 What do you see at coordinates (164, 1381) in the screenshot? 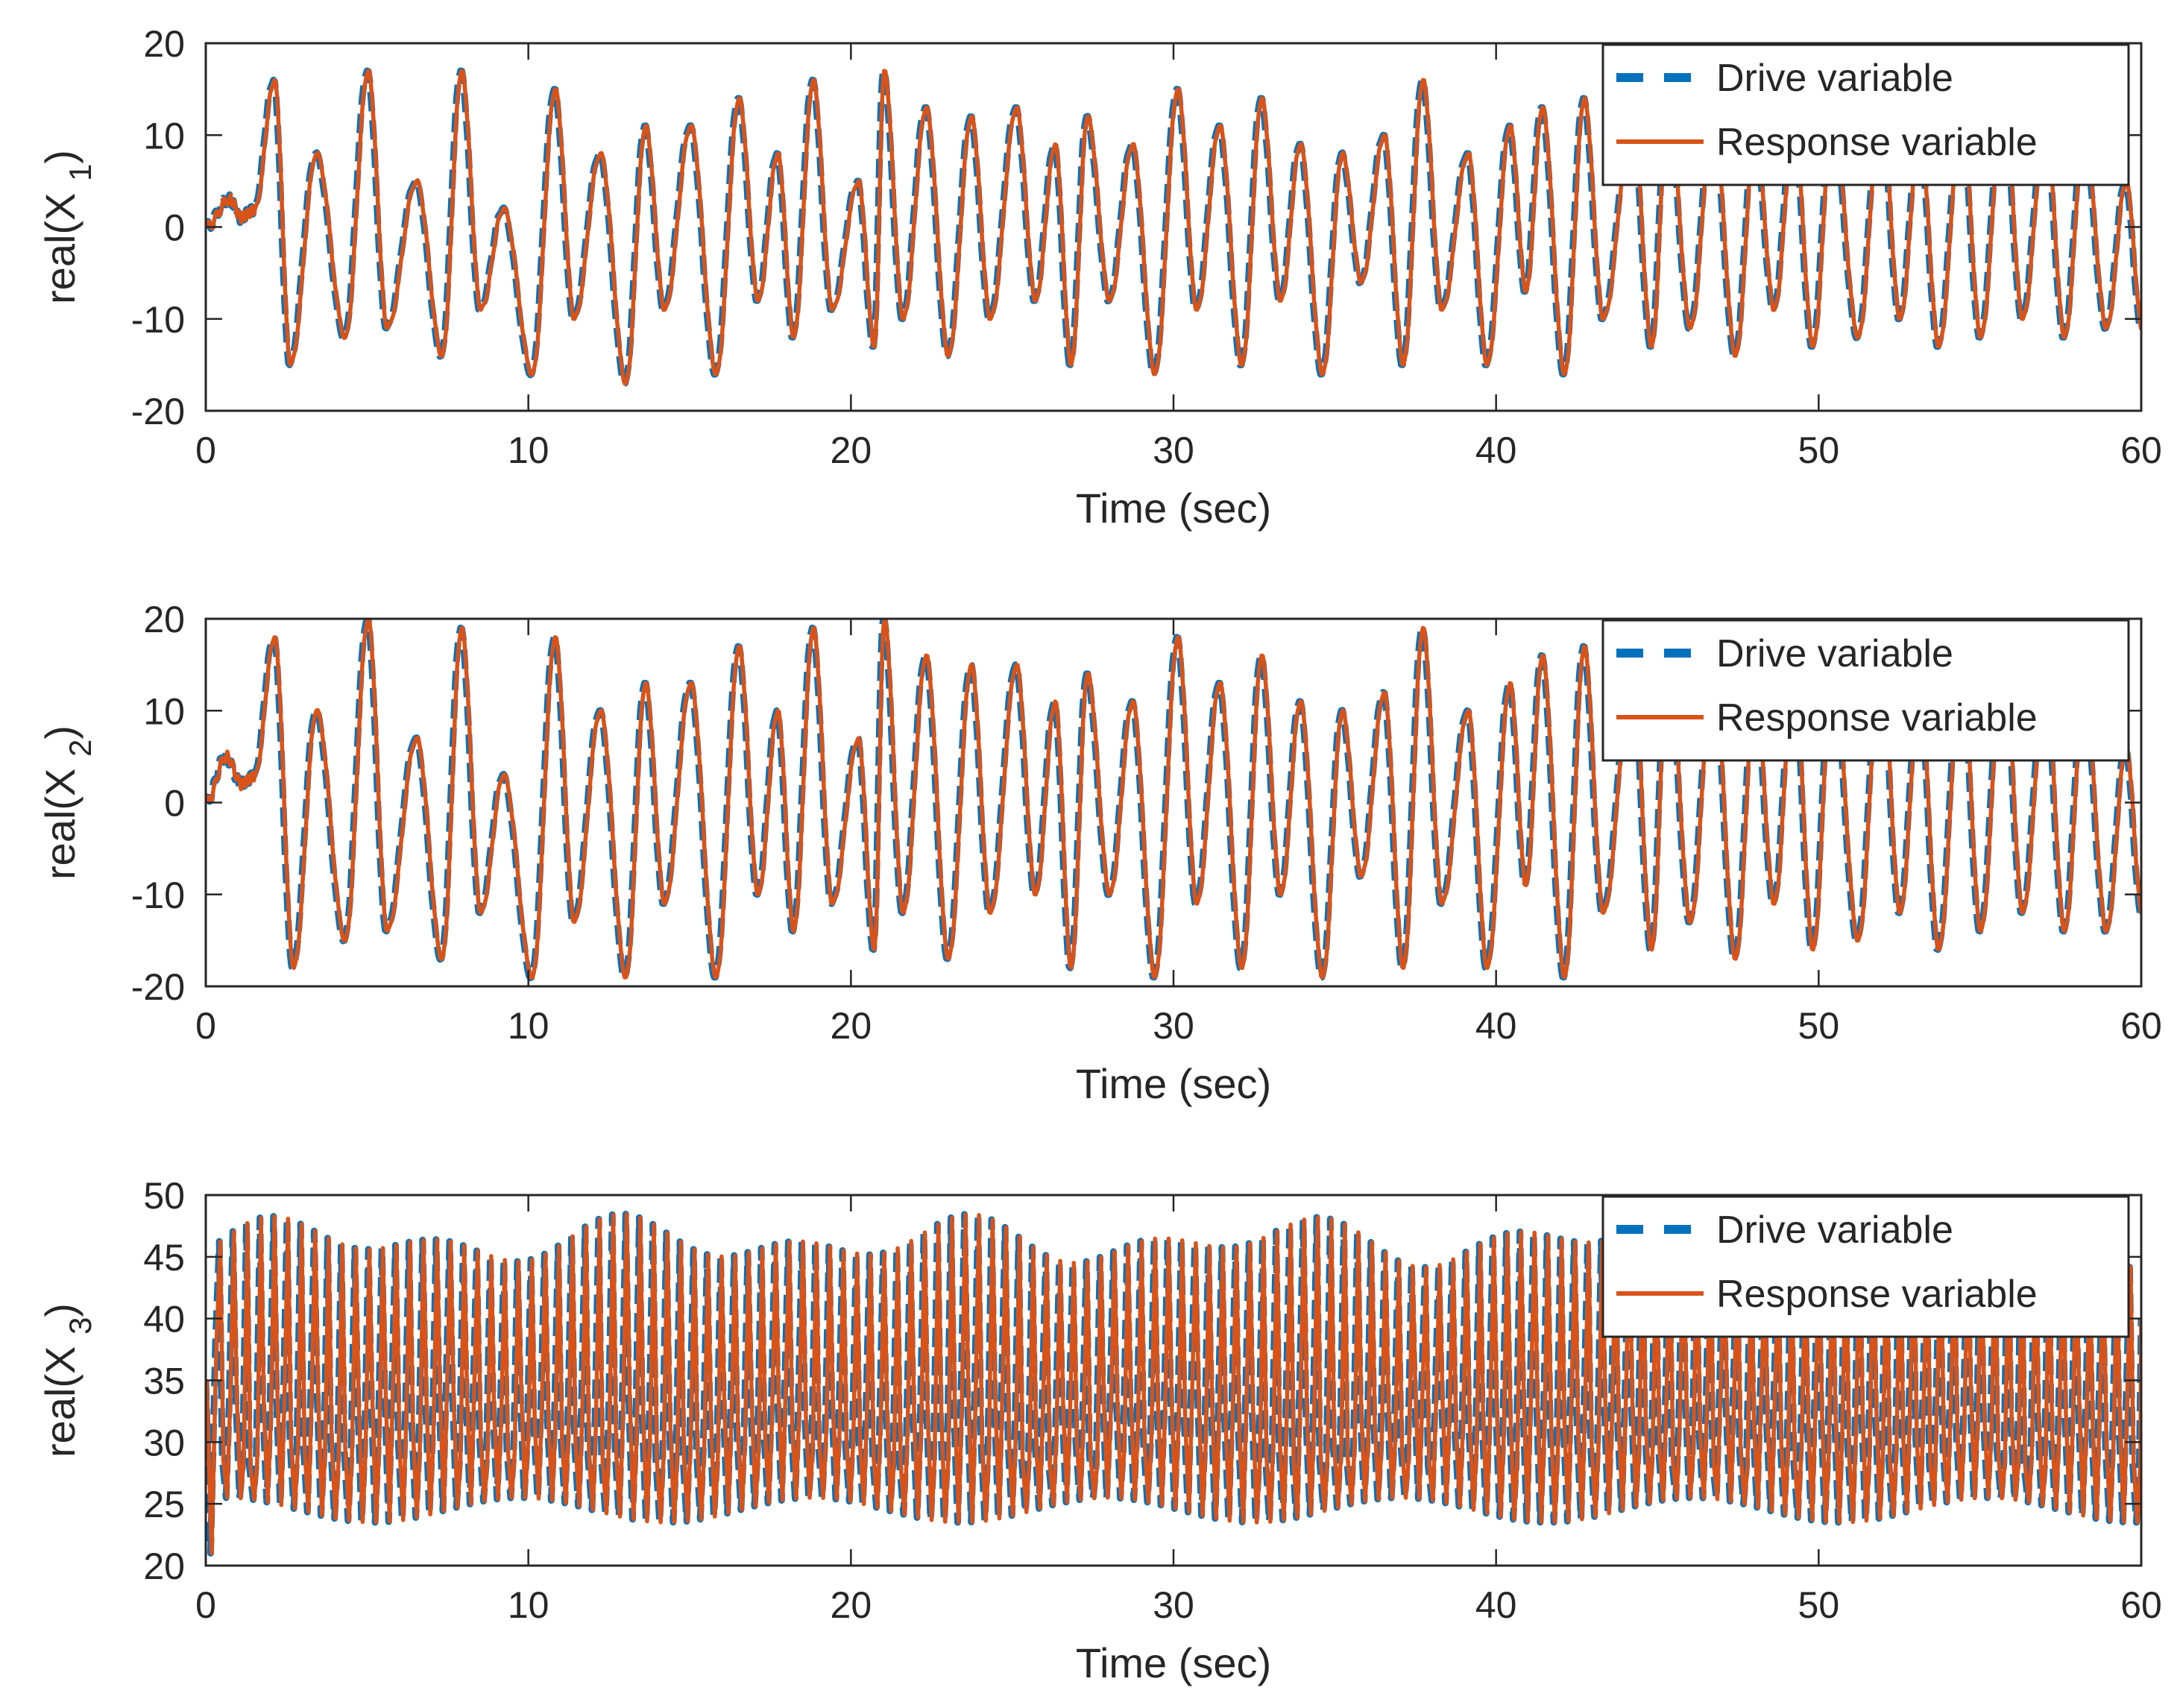
I see `y-tick-label: 35` at bounding box center [164, 1381].